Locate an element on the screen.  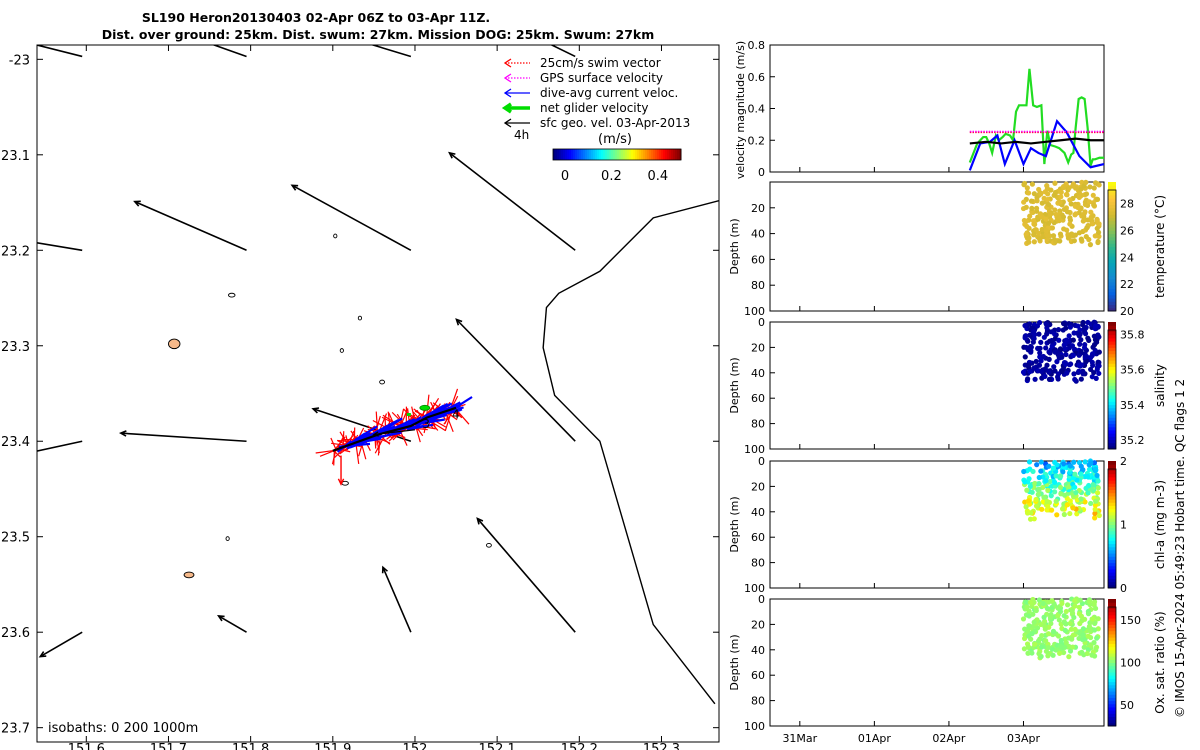
legend-item-1: GPS surface velocity is located at coordinates (583, 78).